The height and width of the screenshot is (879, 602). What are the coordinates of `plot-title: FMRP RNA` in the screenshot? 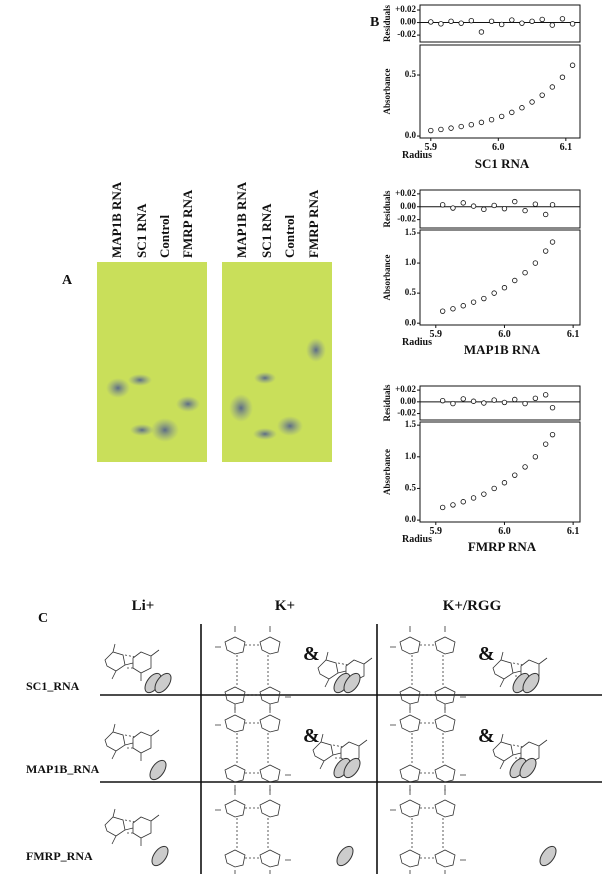 It's located at (502, 546).